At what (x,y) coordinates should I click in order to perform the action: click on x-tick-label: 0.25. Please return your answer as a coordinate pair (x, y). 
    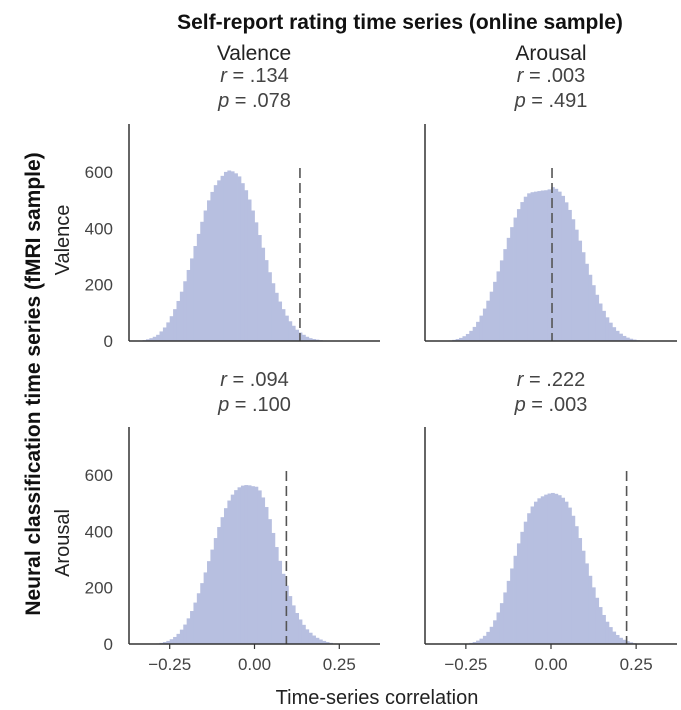
    Looking at the image, I should click on (339, 664).